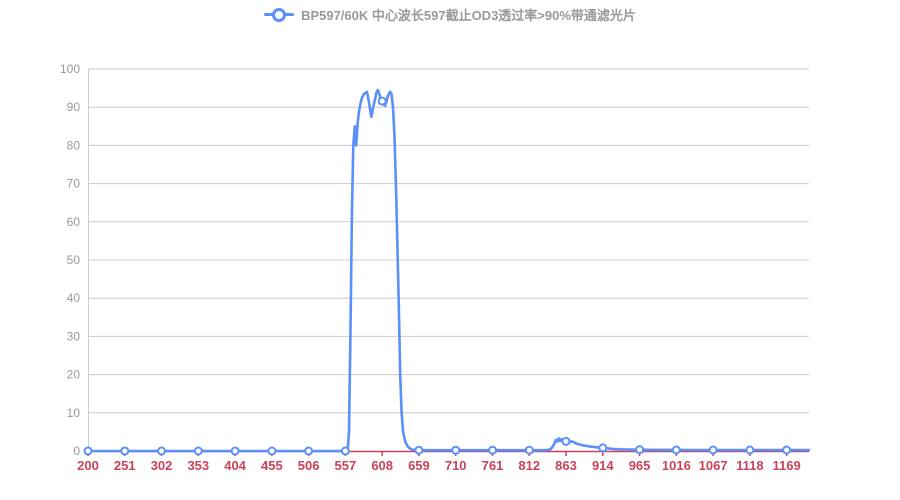 This screenshot has height=500, width=900. Describe the element at coordinates (74, 336) in the screenshot. I see `y-axis-label: 30` at that location.